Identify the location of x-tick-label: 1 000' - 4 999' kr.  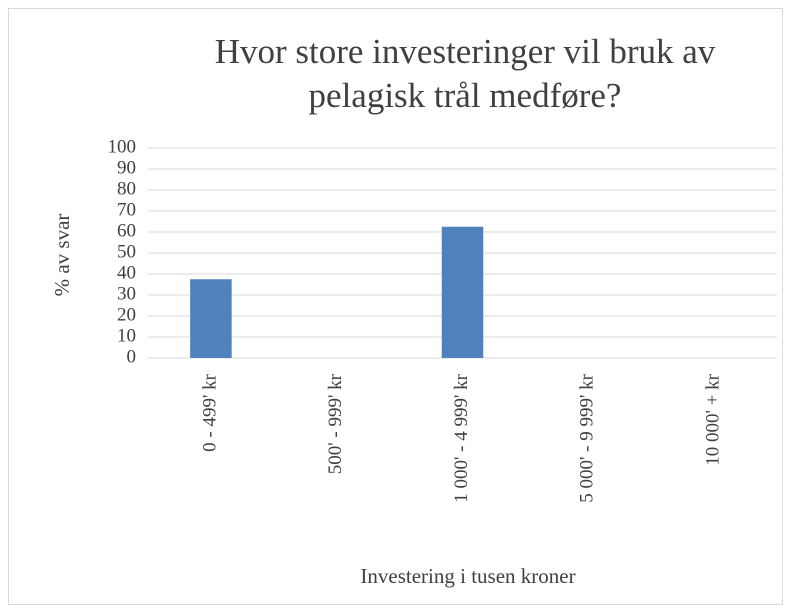
(461, 437).